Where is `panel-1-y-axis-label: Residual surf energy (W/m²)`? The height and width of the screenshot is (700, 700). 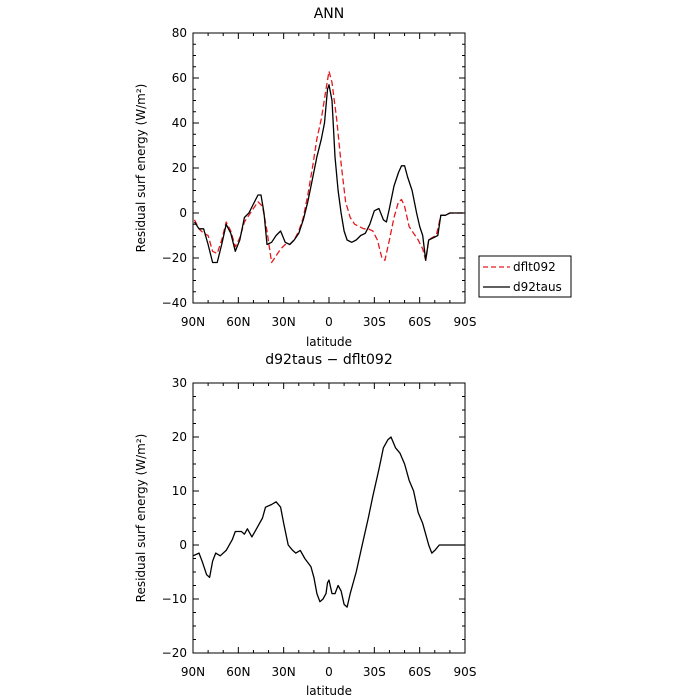
panel-1-y-axis-label: Residual surf energy (W/m²) is located at coordinates (141, 168).